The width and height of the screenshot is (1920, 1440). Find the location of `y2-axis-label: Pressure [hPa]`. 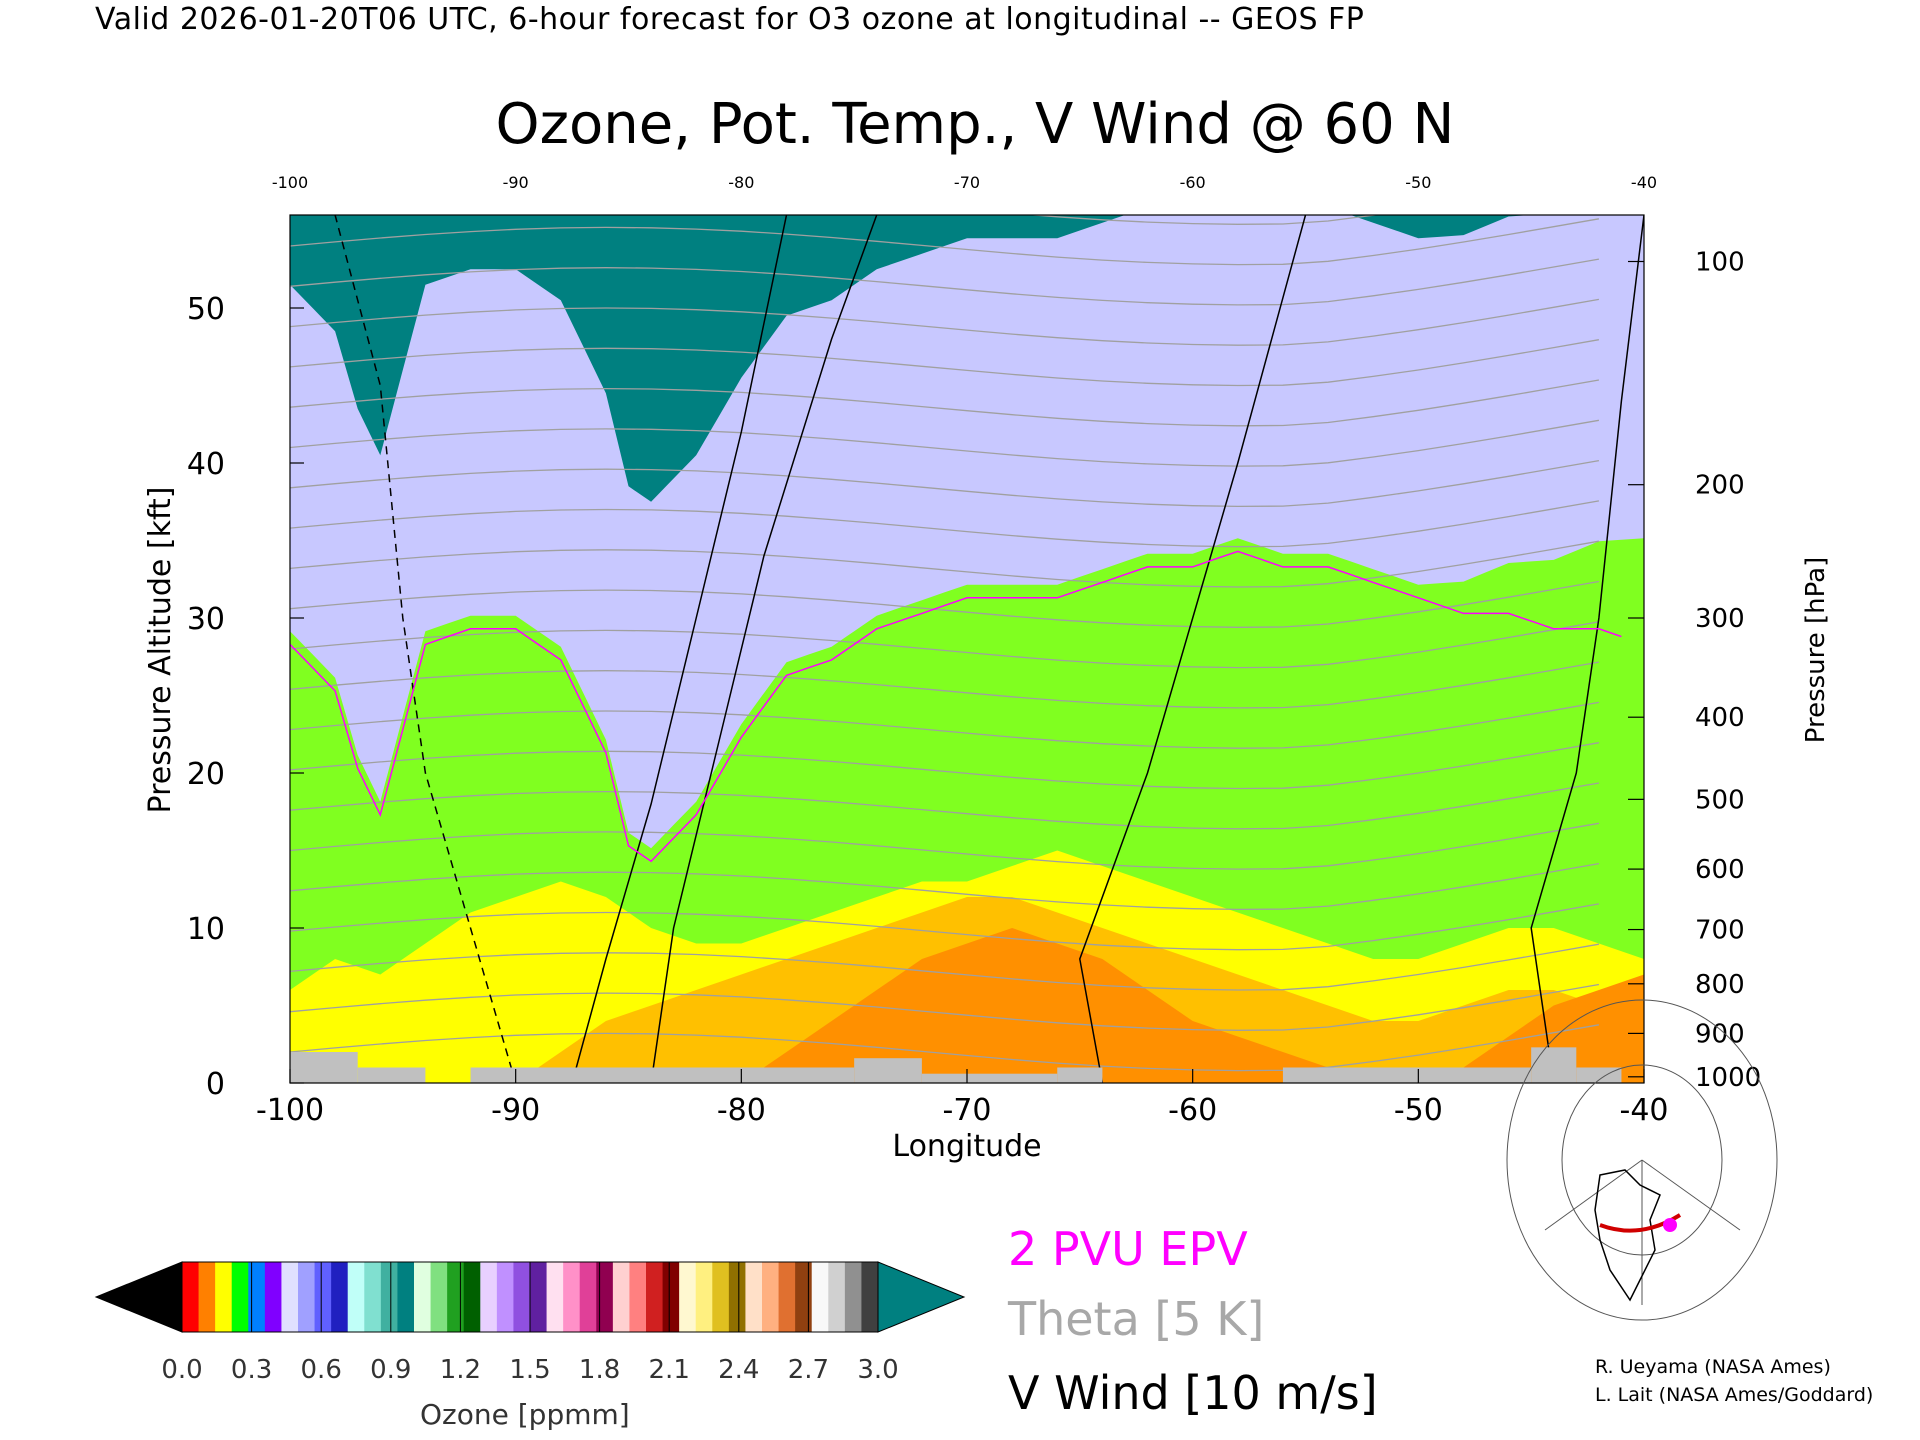

y2-axis-label: Pressure [hPa] is located at coordinates (1816, 650).